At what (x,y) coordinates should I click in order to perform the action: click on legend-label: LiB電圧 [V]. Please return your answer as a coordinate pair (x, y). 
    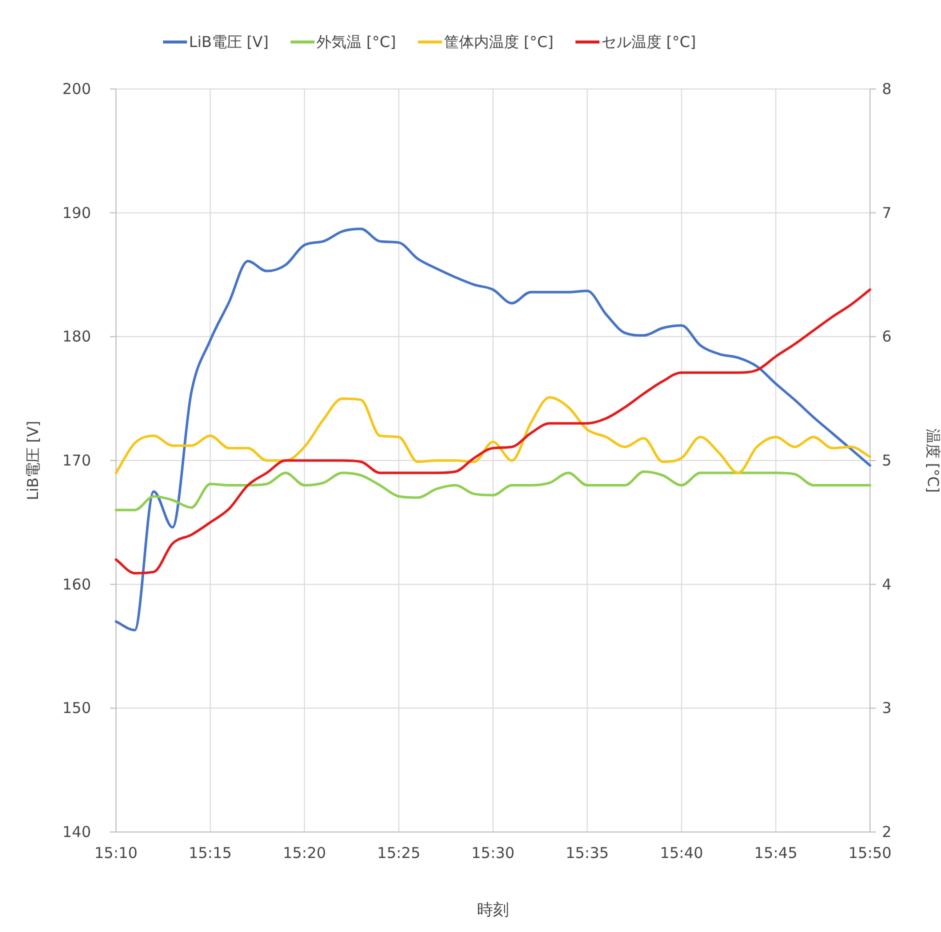
    Looking at the image, I should click on (229, 42).